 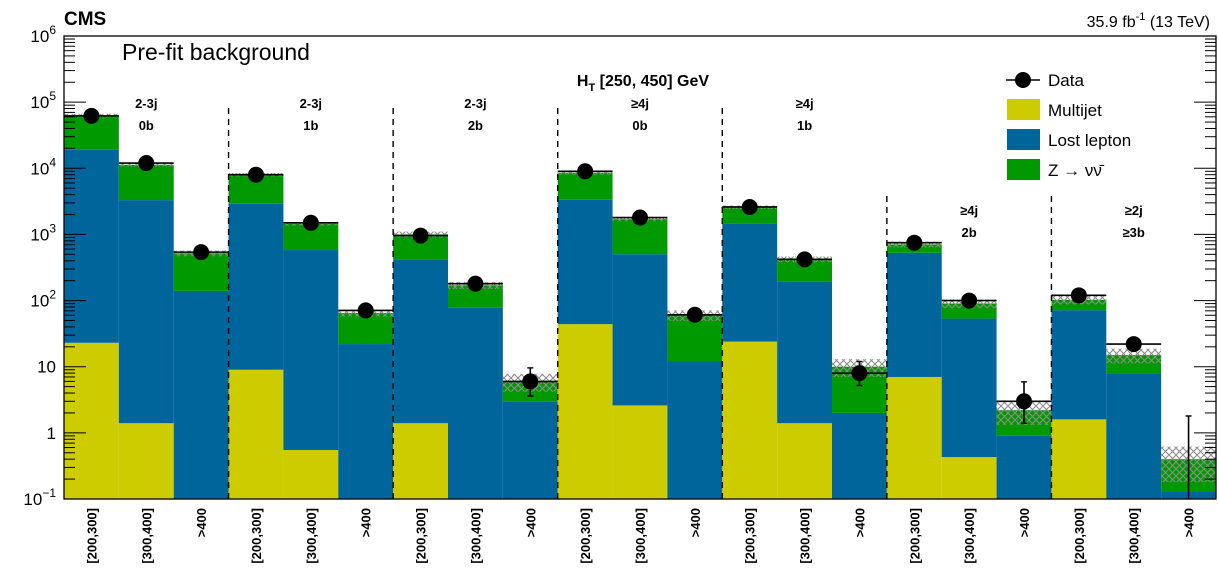 What do you see at coordinates (969, 232) in the screenshot?
I see `region-label-btags-5: 2b` at bounding box center [969, 232].